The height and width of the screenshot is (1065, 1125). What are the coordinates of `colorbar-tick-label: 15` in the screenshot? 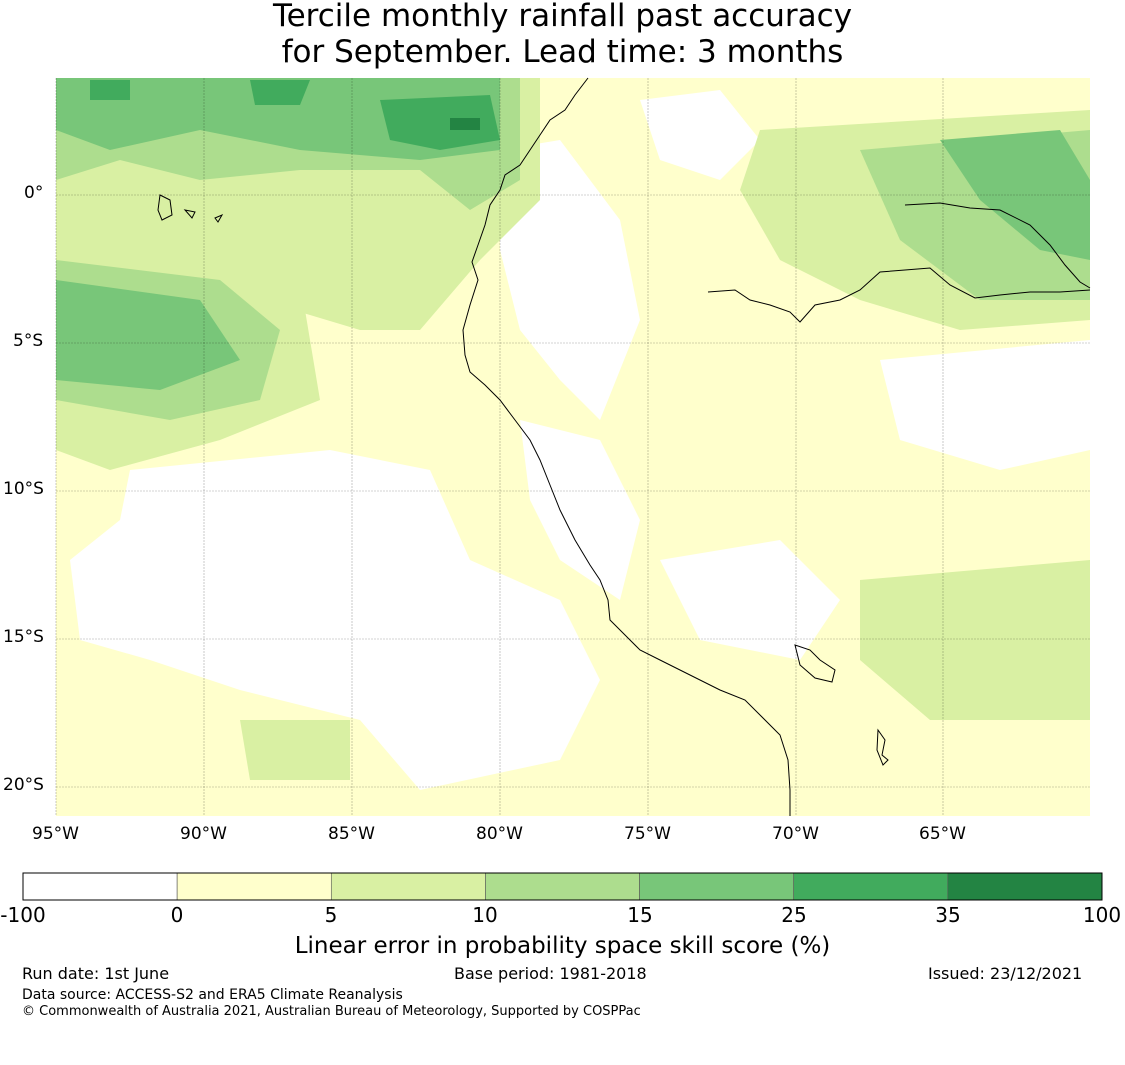 It's located at (640, 915).